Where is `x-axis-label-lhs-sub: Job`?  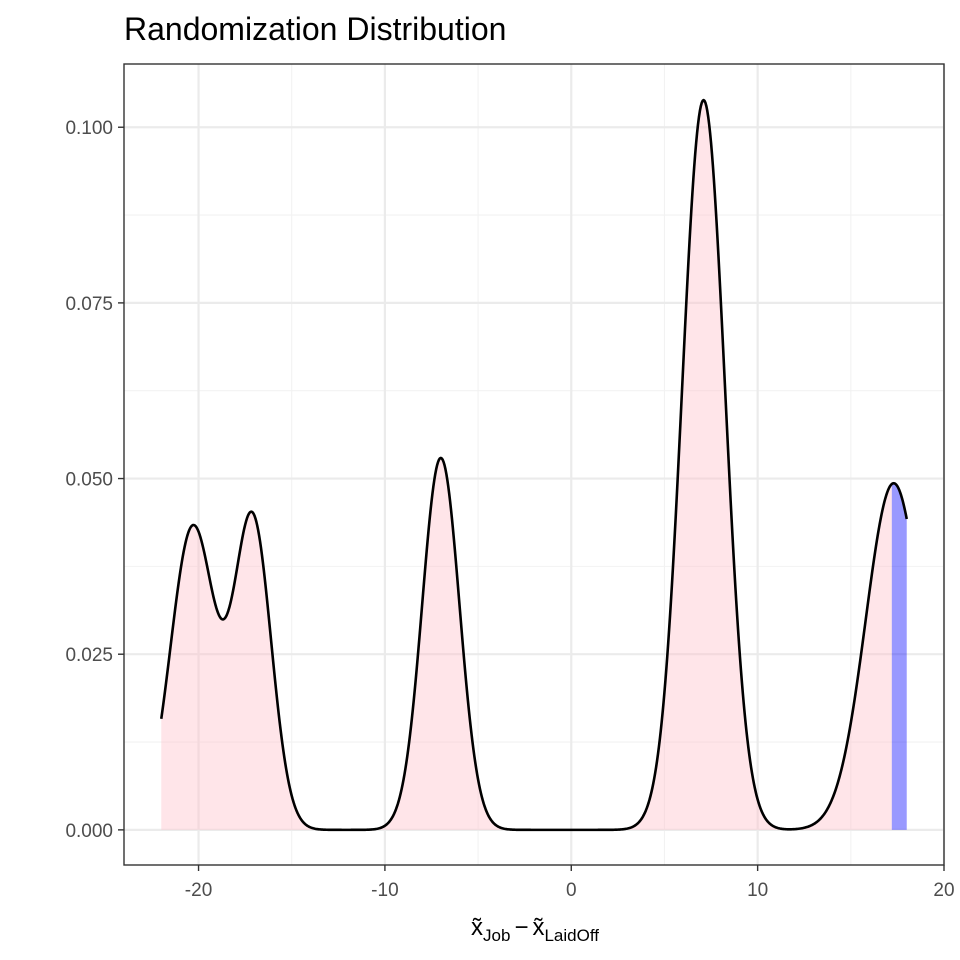
x-axis-label-lhs-sub: Job is located at coordinates (496, 935).